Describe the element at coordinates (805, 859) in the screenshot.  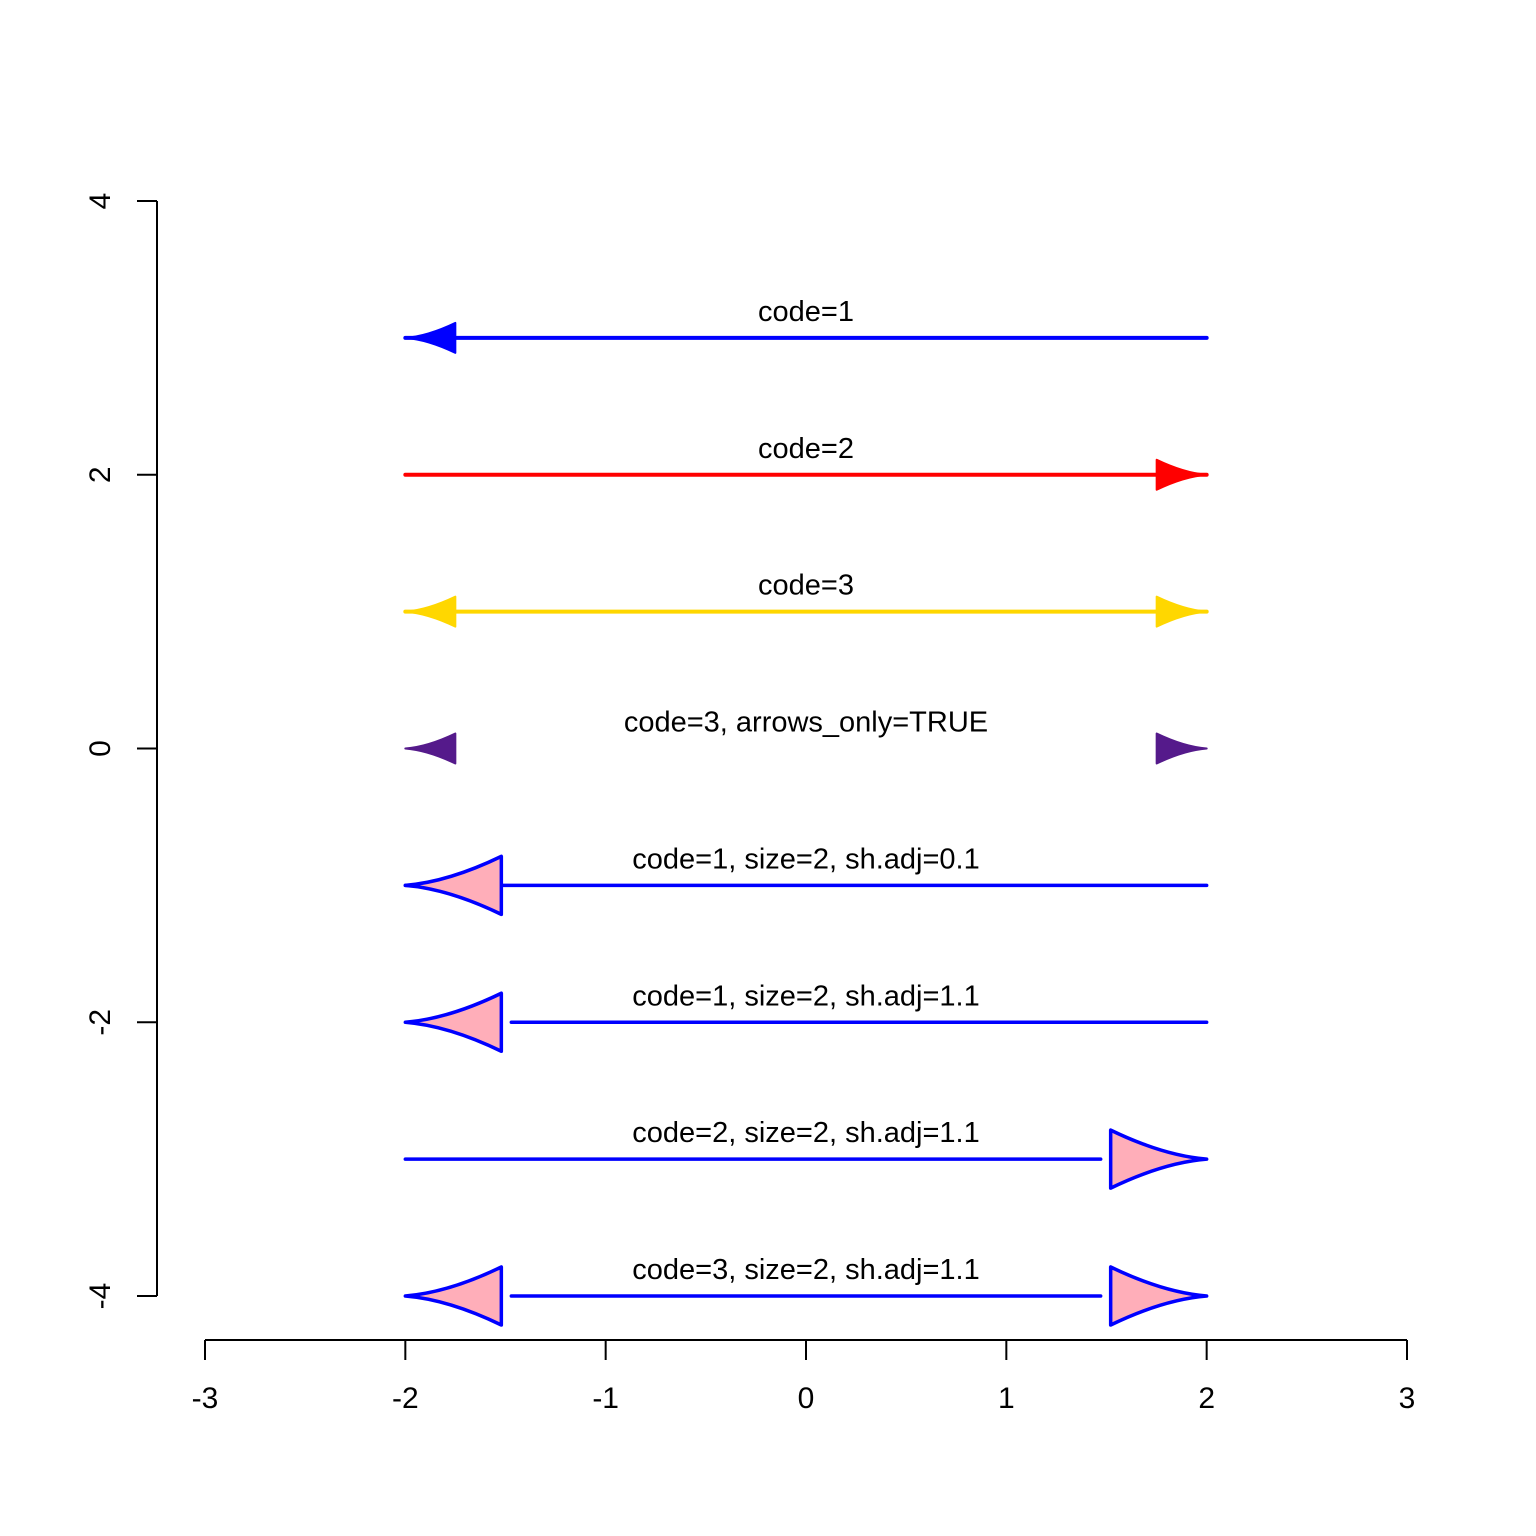
I see `arrow-label: code=1, size=2, sh.adj=0.1` at that location.